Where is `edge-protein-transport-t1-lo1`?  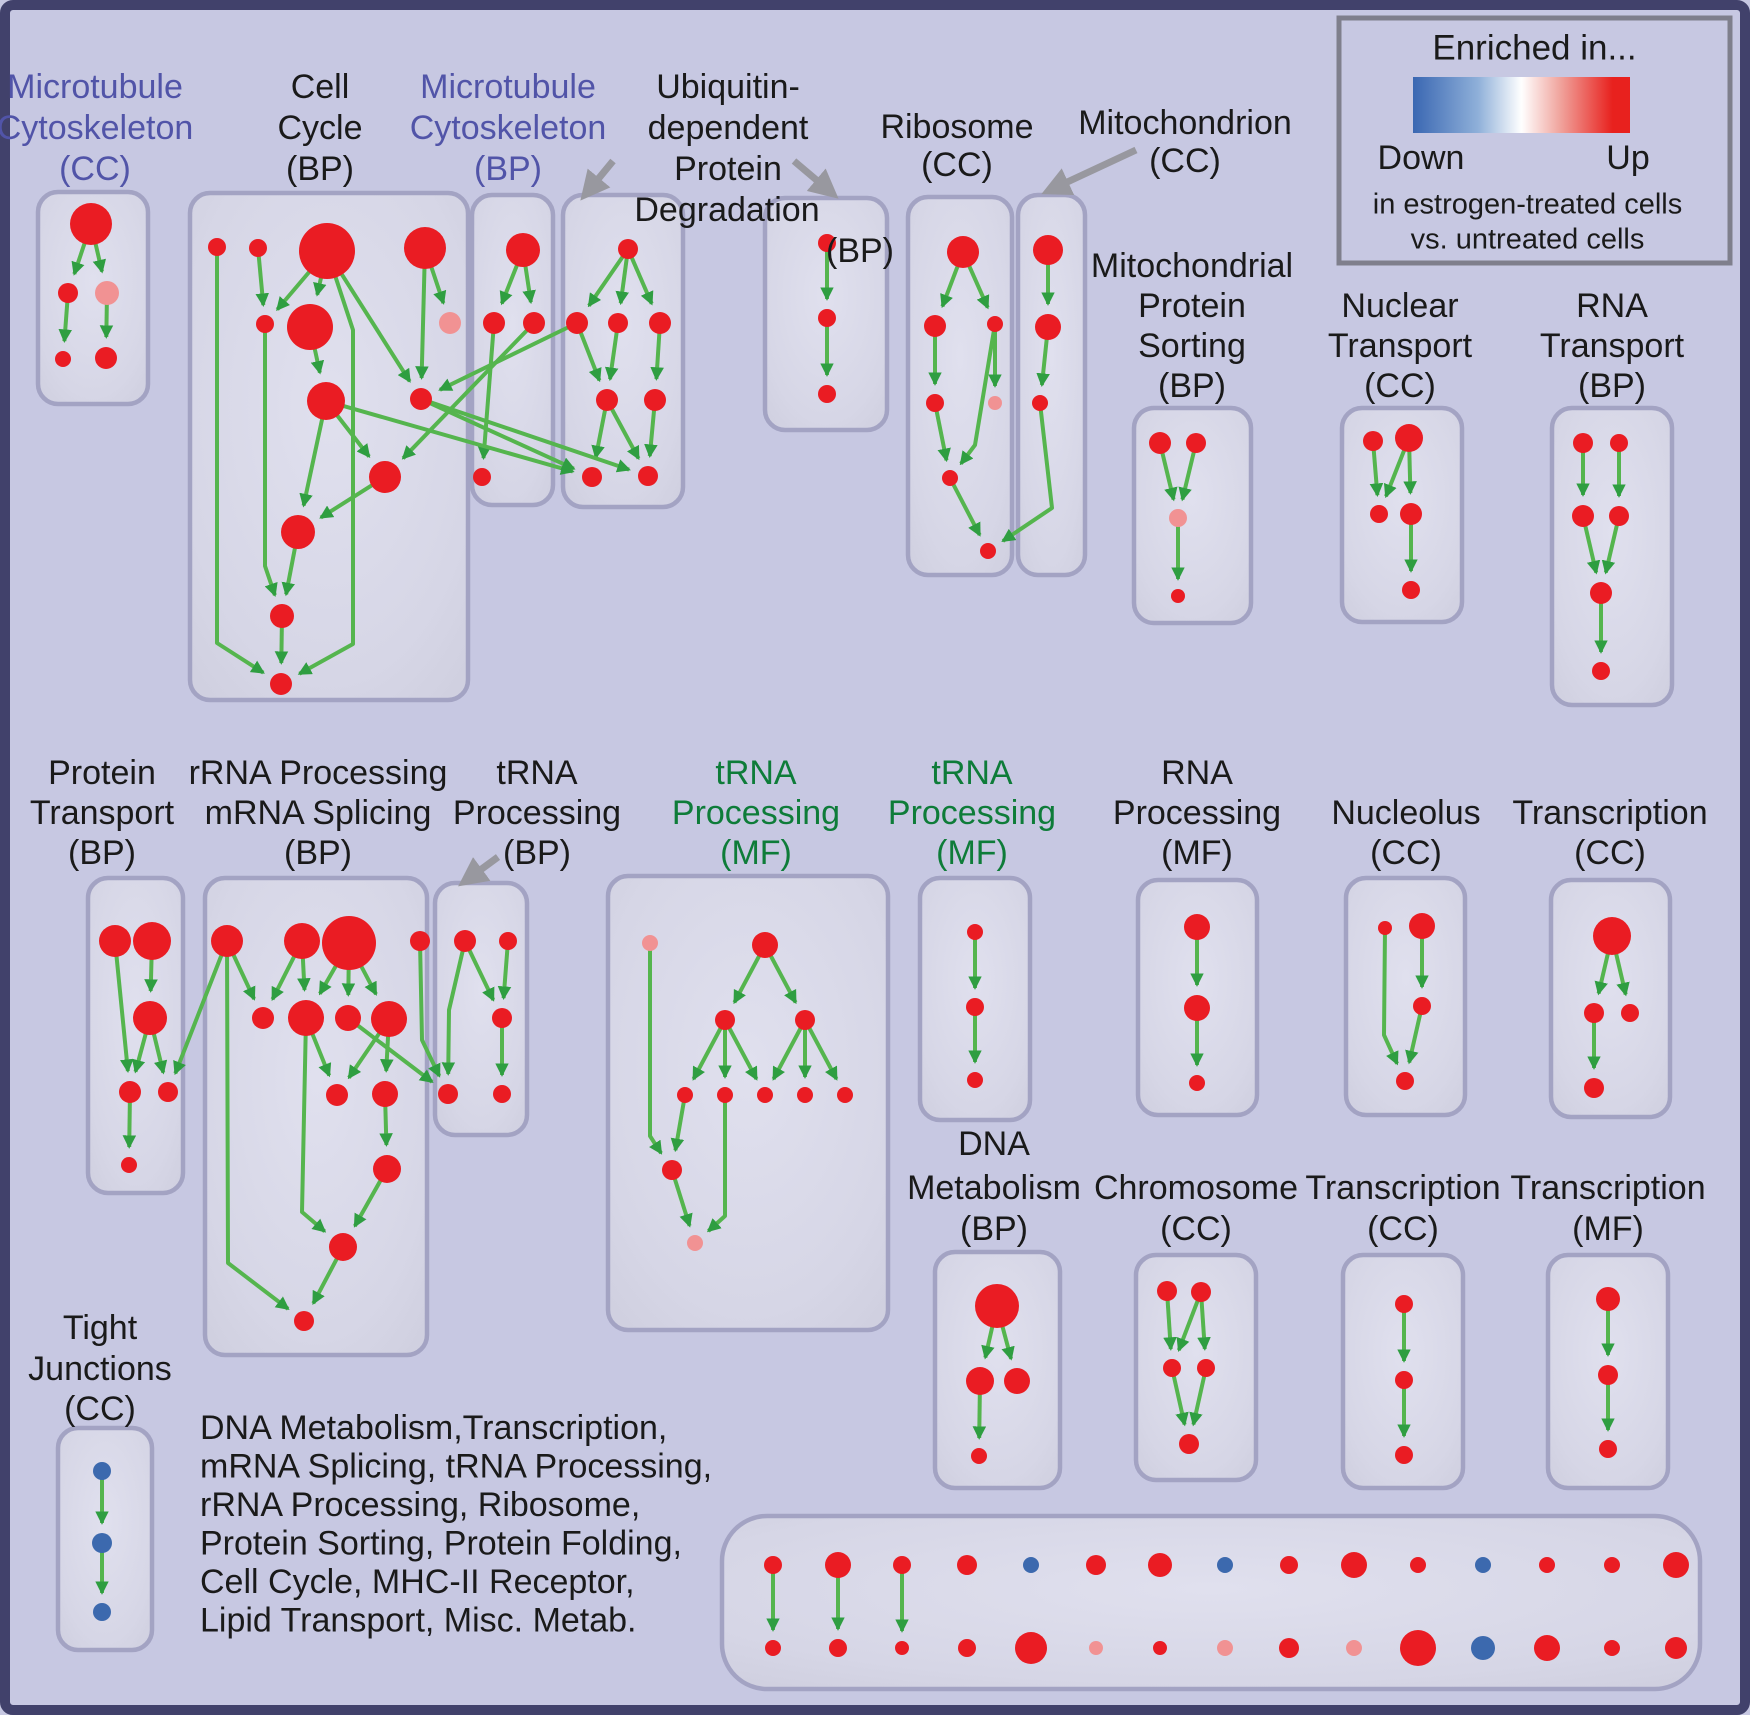 edge-protein-transport-t1-lo1 is located at coordinates (123, 1006).